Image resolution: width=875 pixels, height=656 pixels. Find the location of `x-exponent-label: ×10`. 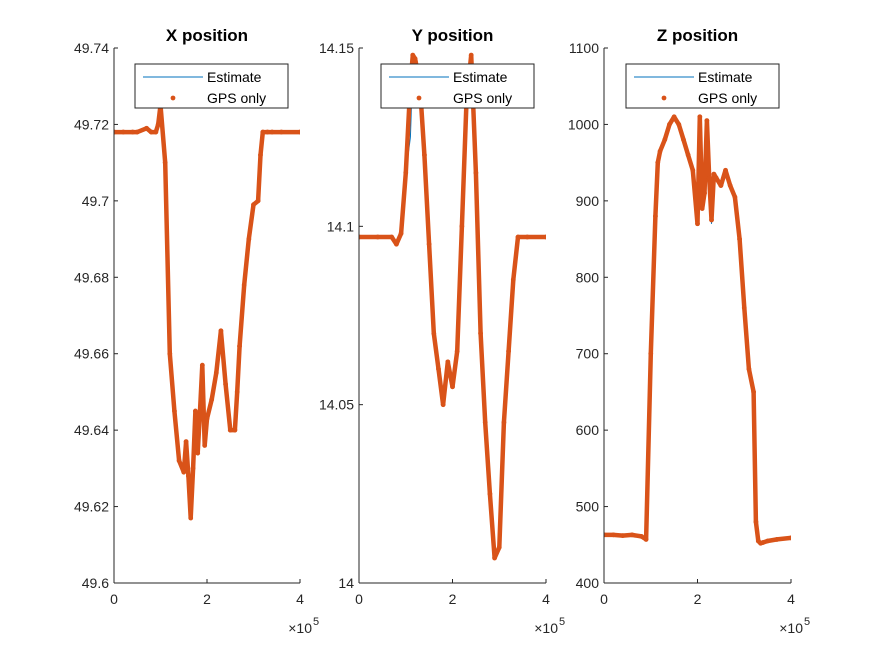

x-exponent-label: ×10 is located at coordinates (300, 628).